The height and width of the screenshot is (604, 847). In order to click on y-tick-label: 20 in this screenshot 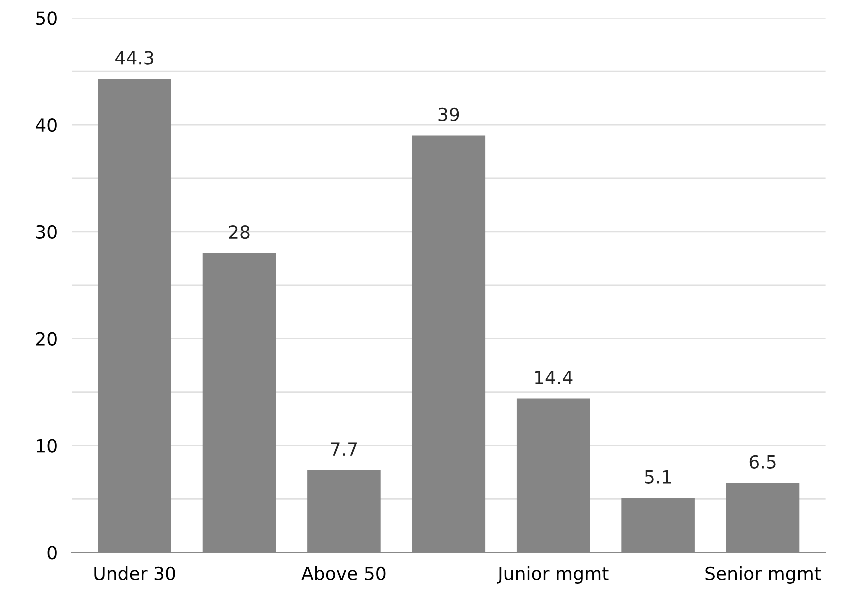, I will do `click(46, 339)`.